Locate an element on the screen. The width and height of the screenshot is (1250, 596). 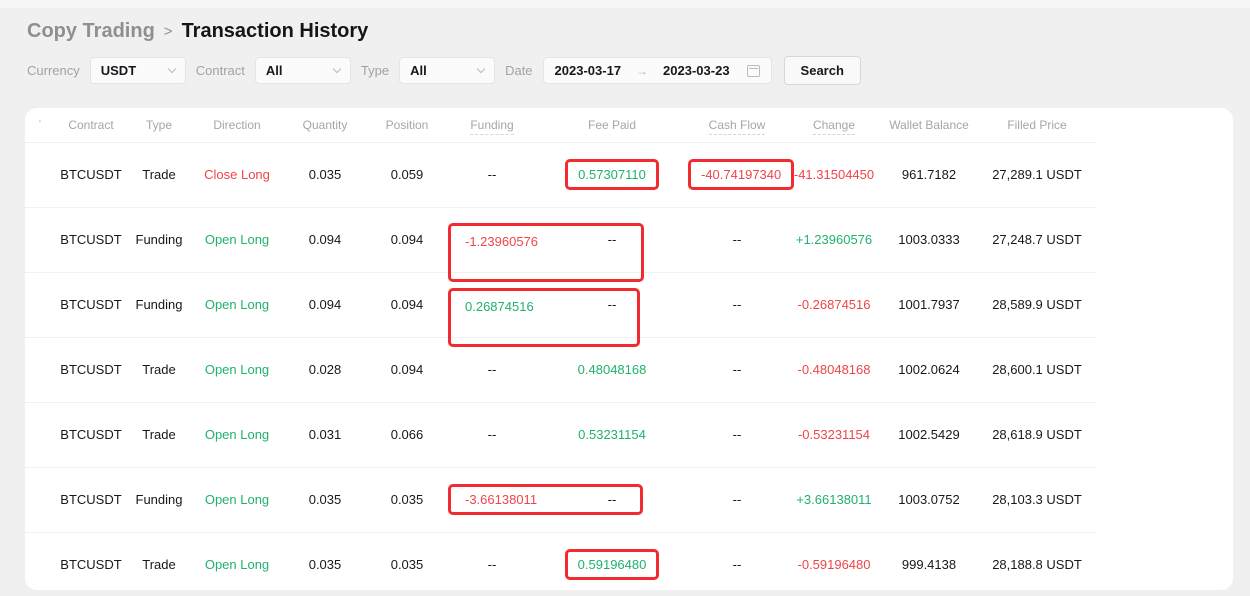
cell-filled_price: 27,289.1 USDT is located at coordinates (1037, 174).